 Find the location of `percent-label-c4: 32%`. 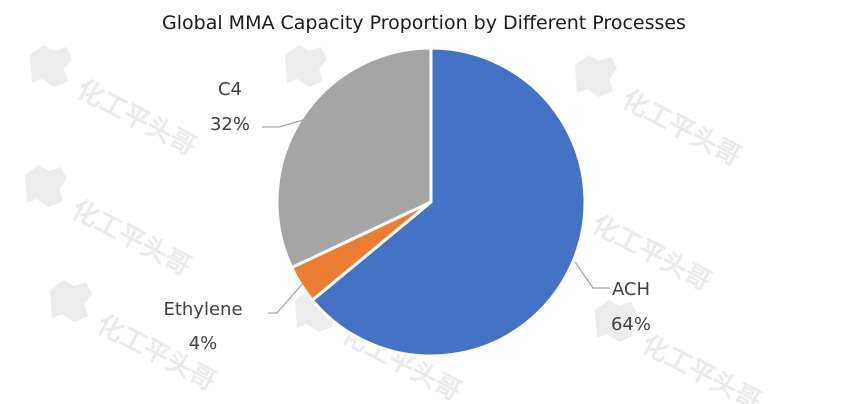

percent-label-c4: 32% is located at coordinates (230, 124).